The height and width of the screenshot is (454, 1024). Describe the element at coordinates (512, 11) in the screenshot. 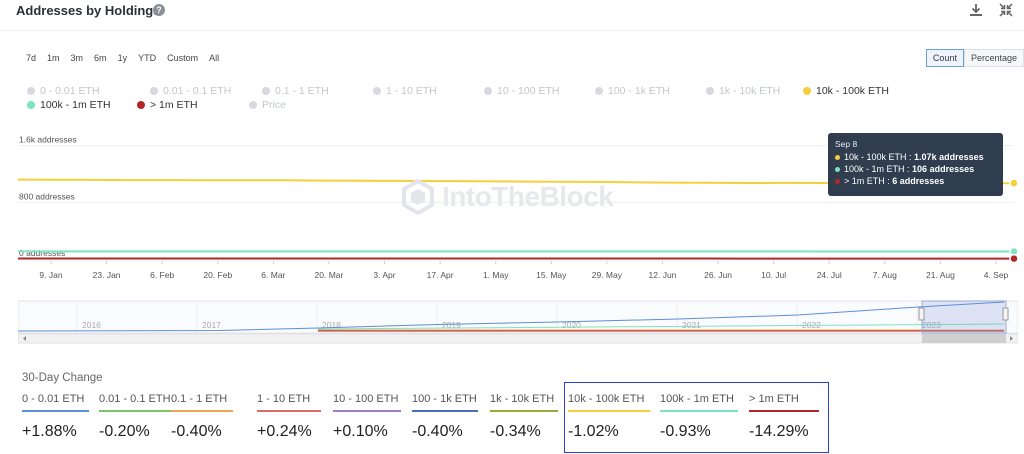

I see `chart-header: Addresses by Holdings ?` at that location.